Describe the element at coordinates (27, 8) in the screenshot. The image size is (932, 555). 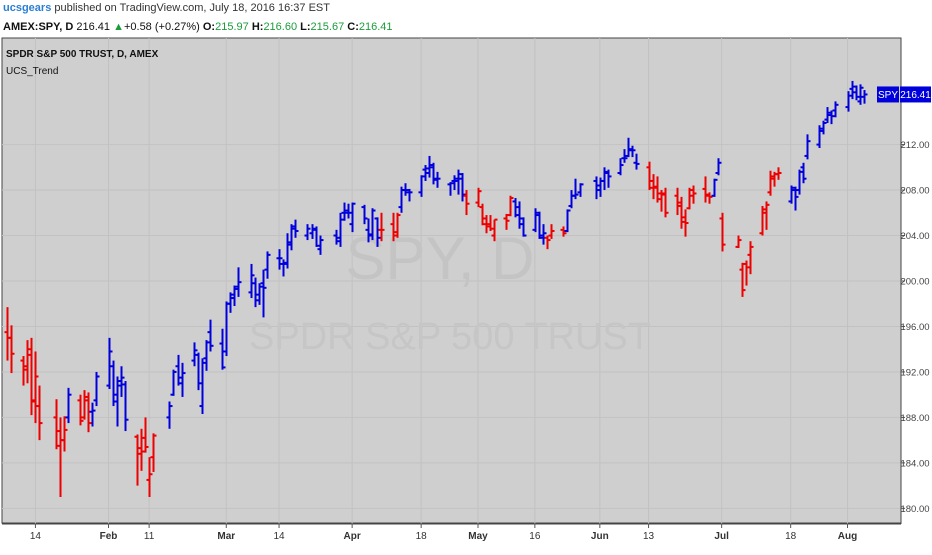
I see `author-link: ucsgears` at that location.